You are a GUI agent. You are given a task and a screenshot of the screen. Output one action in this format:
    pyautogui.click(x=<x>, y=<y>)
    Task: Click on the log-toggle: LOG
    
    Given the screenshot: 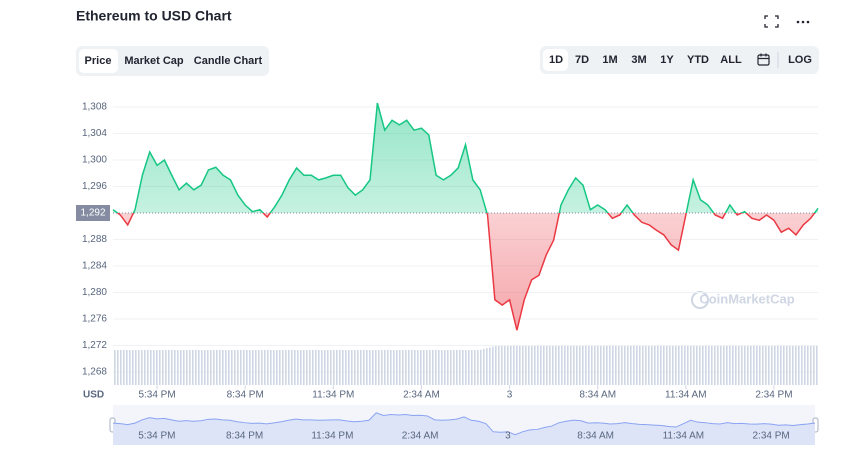 What is the action you would take?
    pyautogui.click(x=800, y=60)
    